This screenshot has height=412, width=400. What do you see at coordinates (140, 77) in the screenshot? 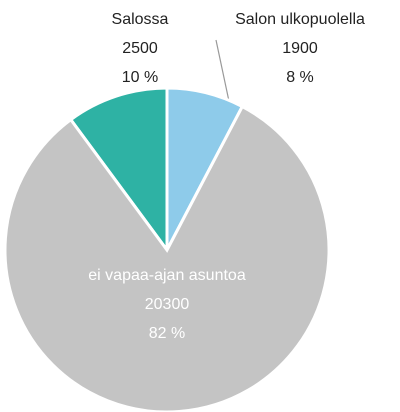
I see `percent-label: 10 %` at bounding box center [140, 77].